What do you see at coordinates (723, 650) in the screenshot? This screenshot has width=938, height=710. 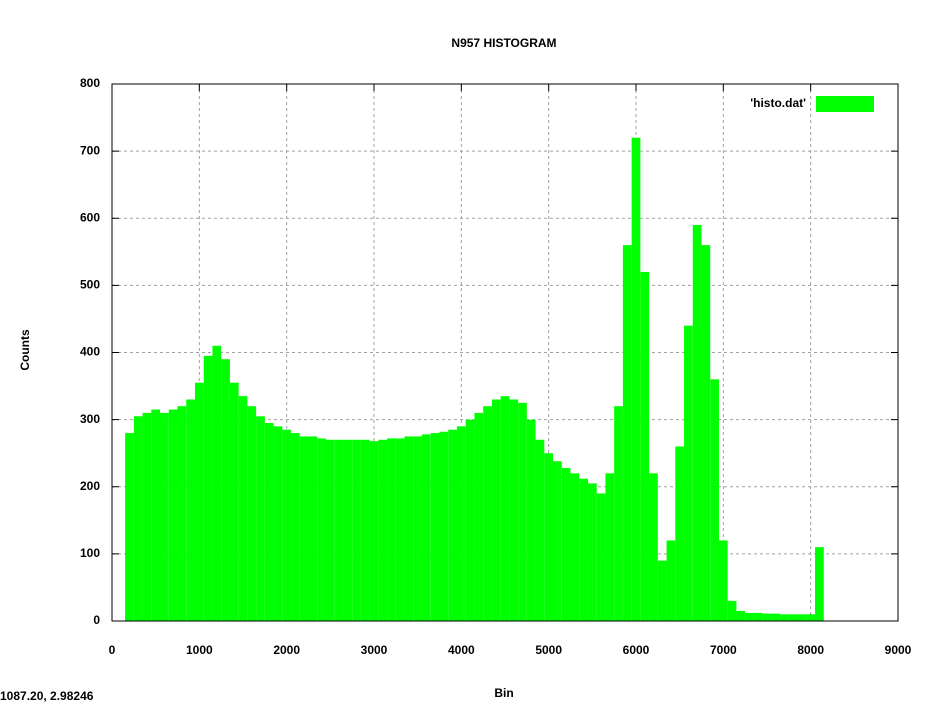 I see `x-tick-label: 7000` at bounding box center [723, 650].